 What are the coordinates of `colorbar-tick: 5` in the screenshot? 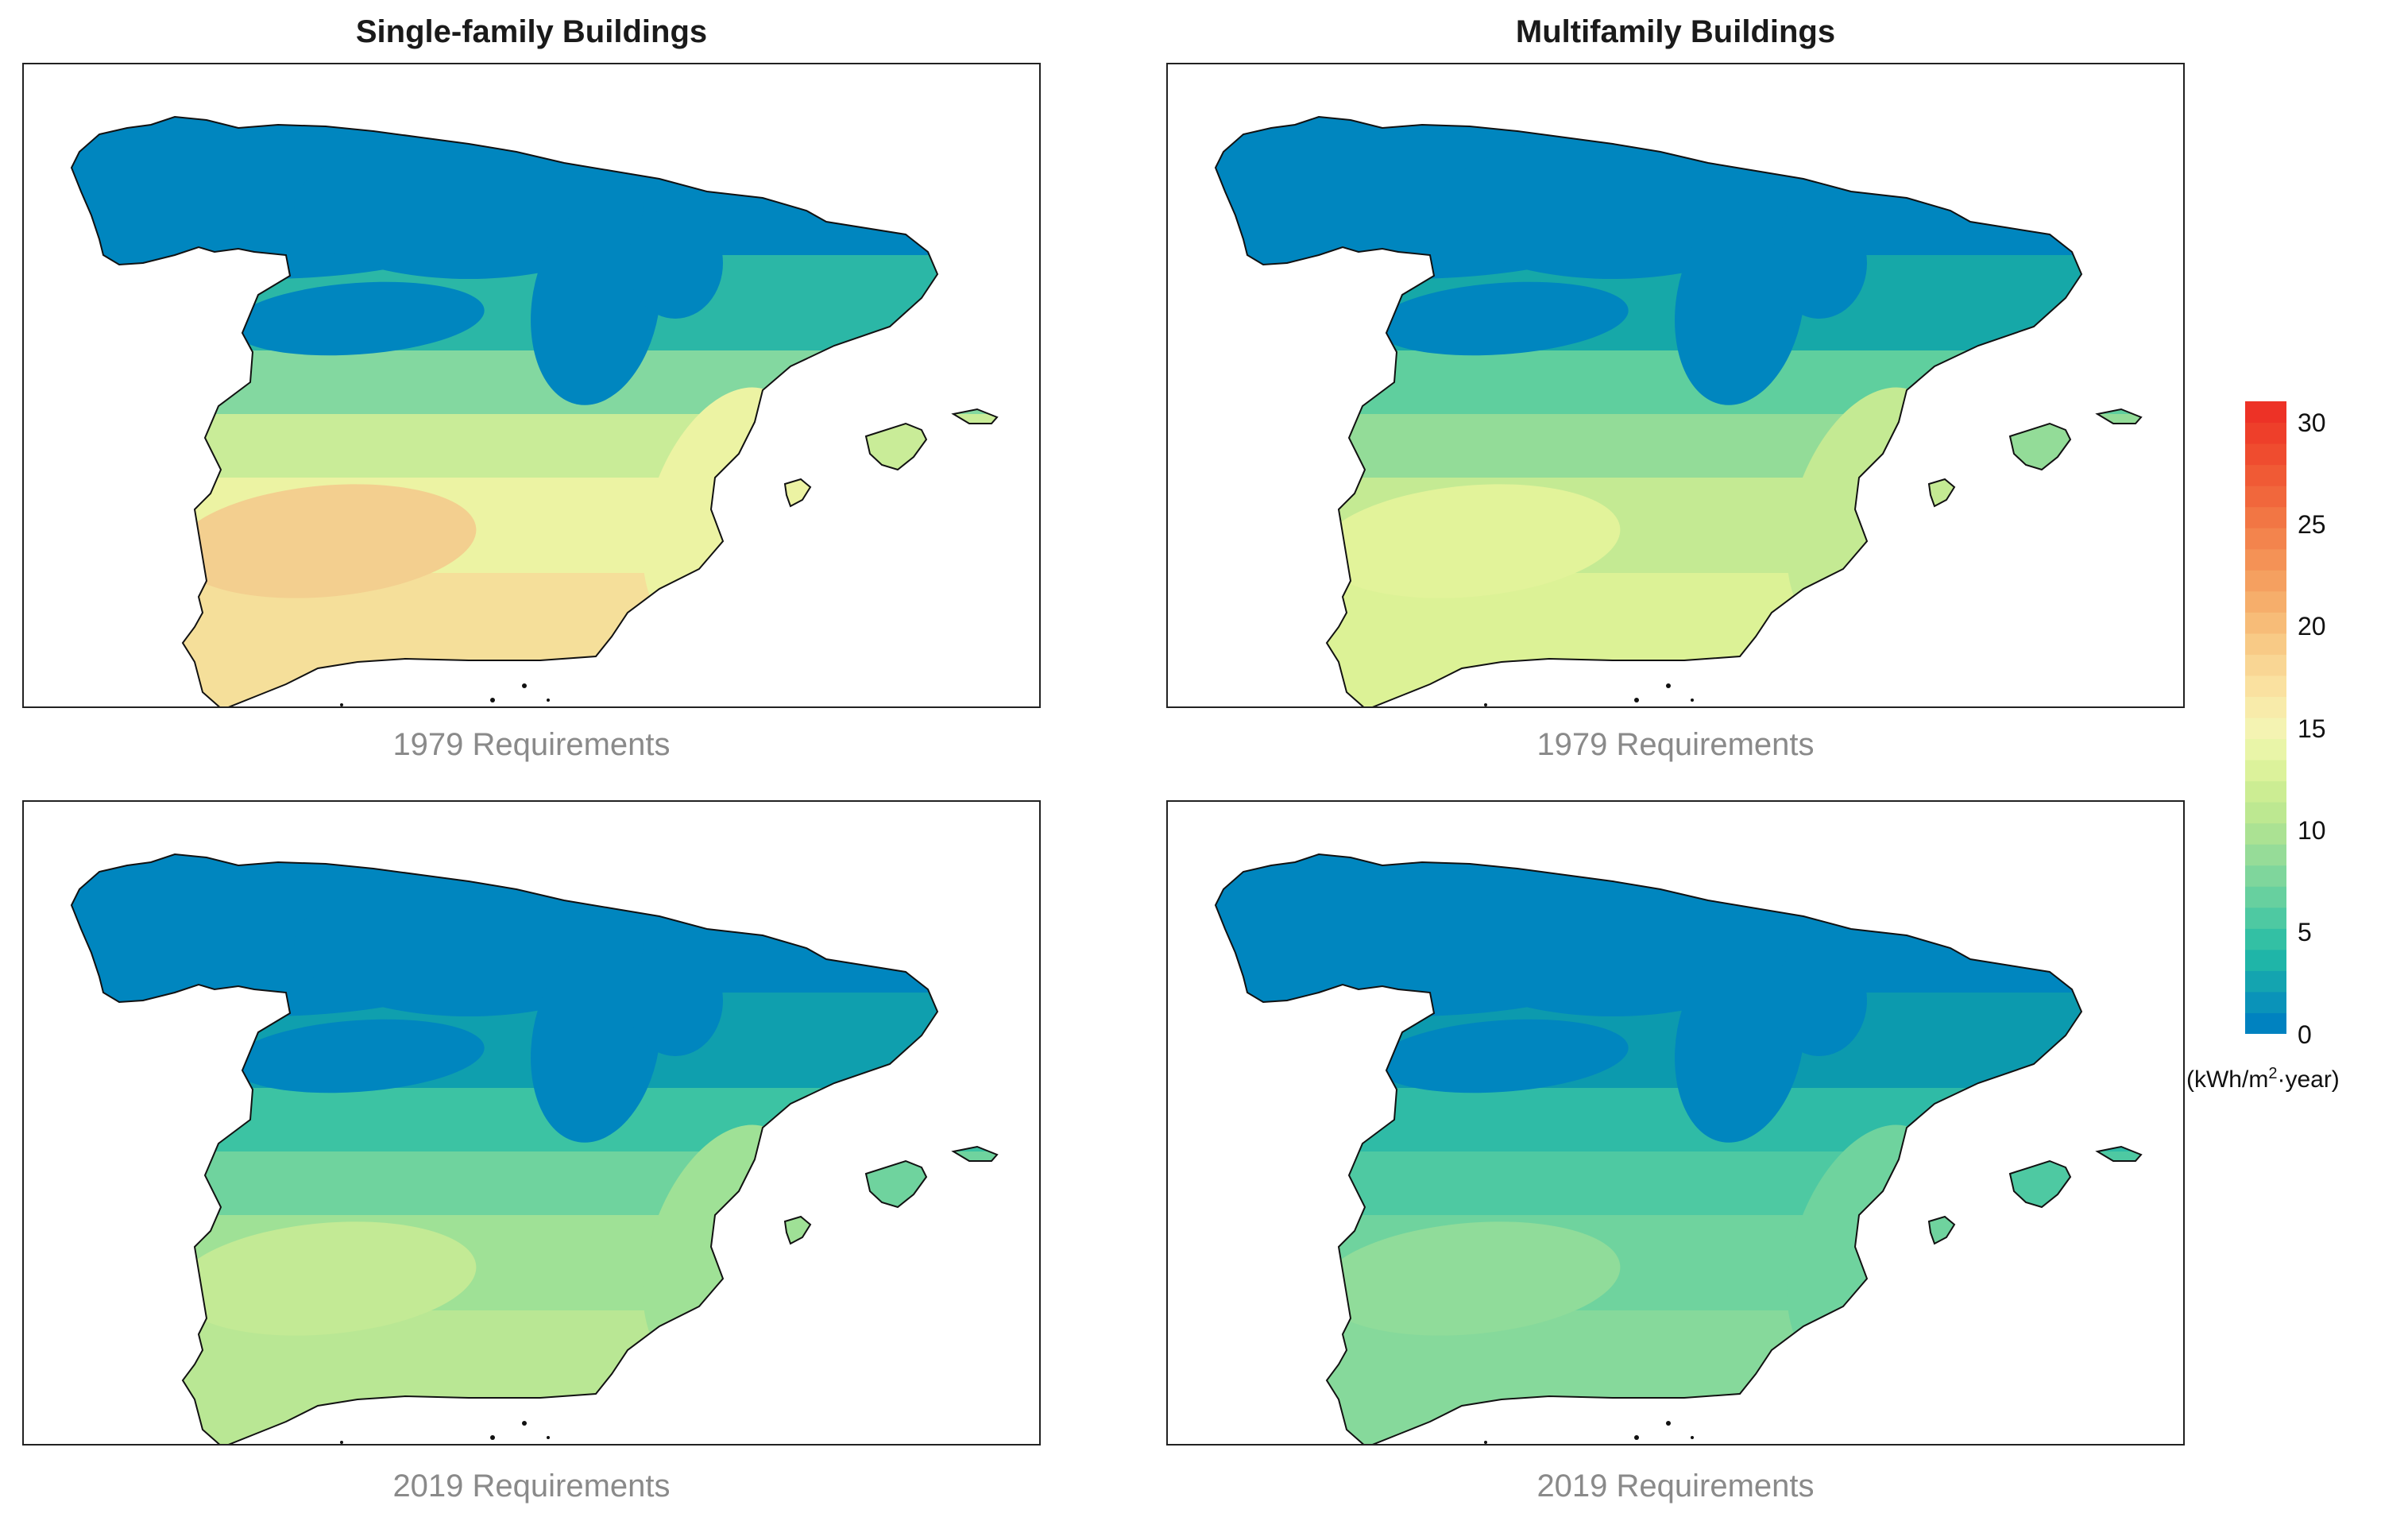 It's located at (2305, 932).